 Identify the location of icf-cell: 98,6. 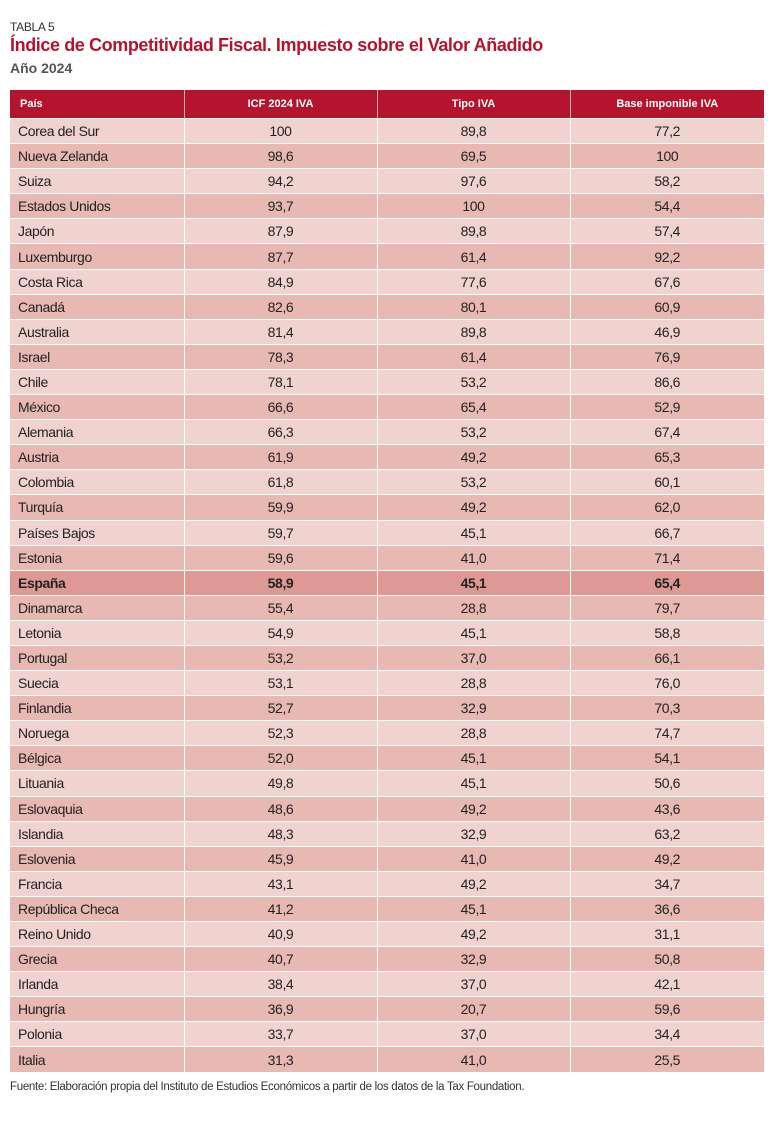
(281, 156).